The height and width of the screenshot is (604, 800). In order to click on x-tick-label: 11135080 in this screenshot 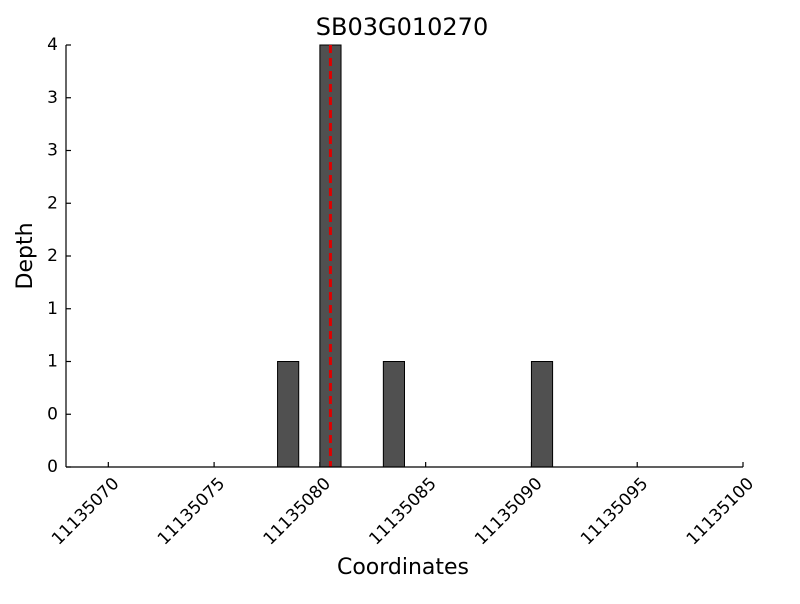, I will do `click(297, 511)`.